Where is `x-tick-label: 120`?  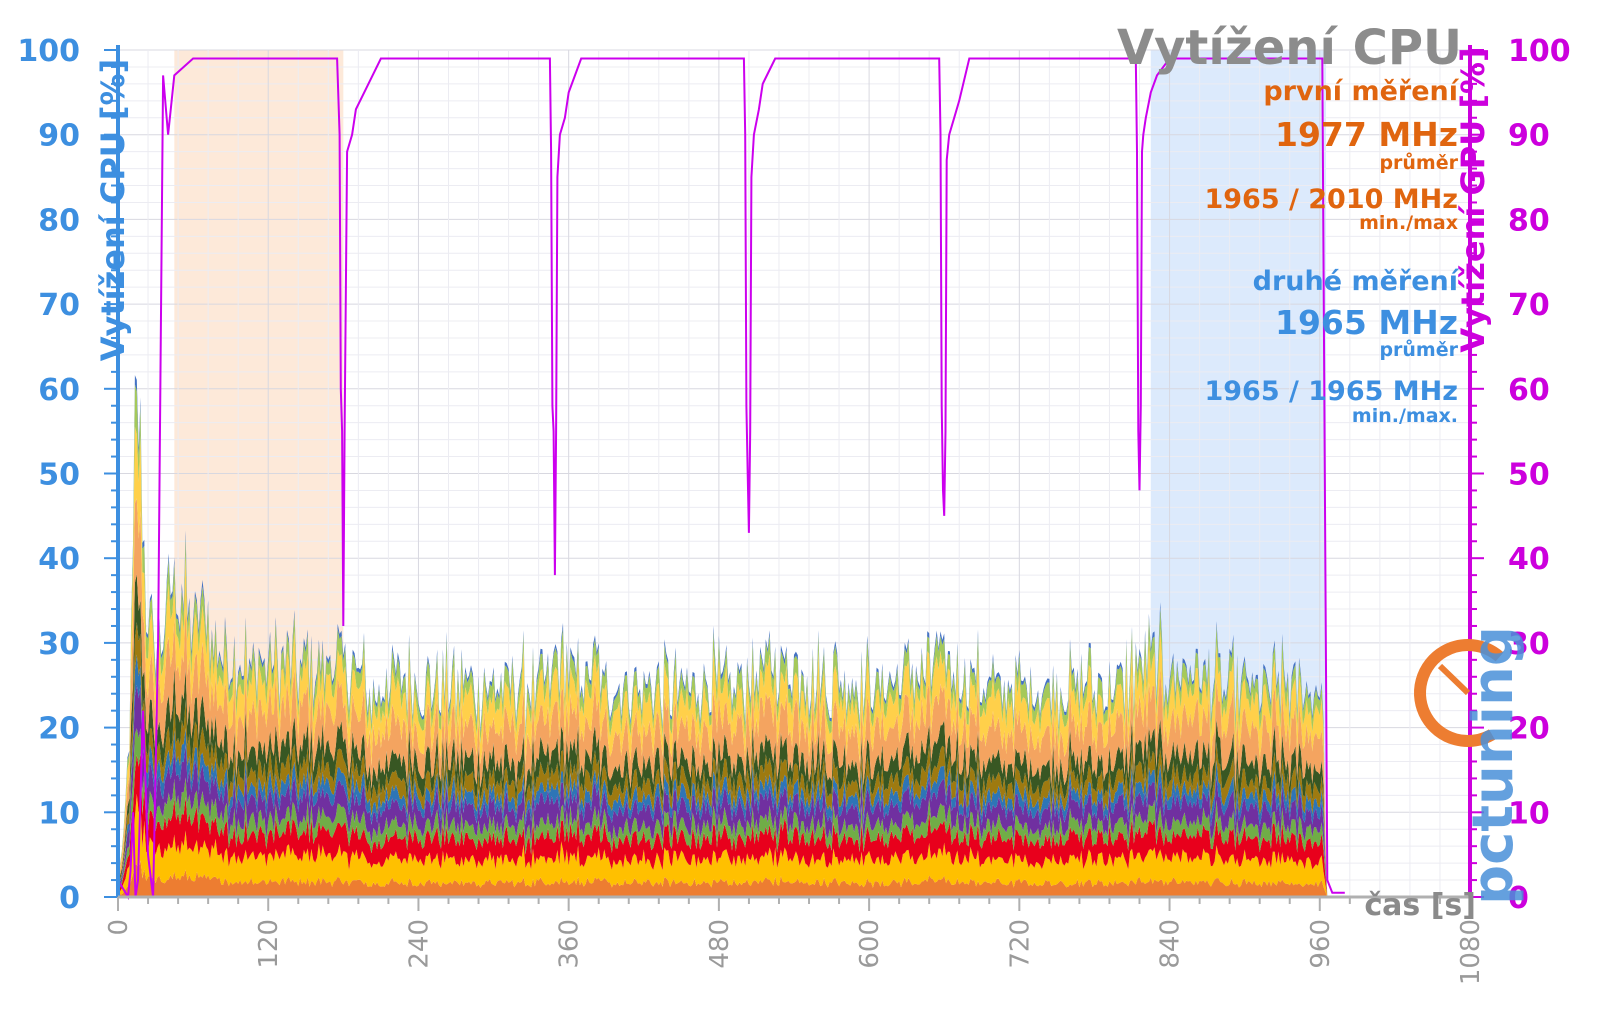
x-tick-label: 120 is located at coordinates (269, 944).